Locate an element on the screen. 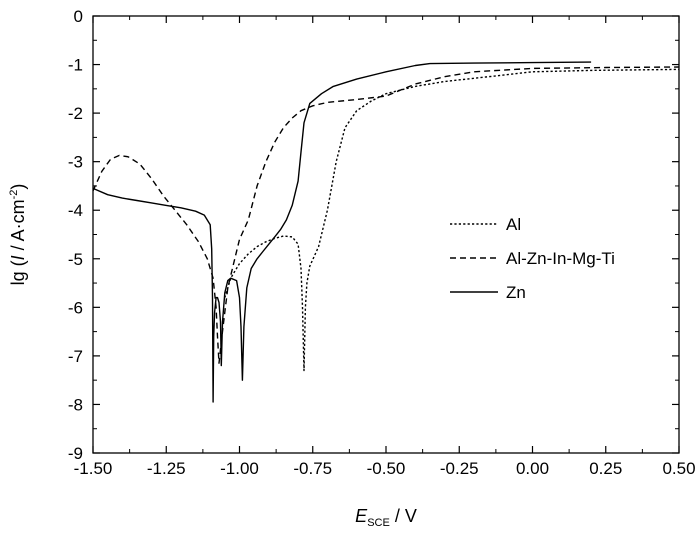 The height and width of the screenshot is (536, 700). legend-label: Al-Zn-In-Mg-Ti is located at coordinates (560, 258).